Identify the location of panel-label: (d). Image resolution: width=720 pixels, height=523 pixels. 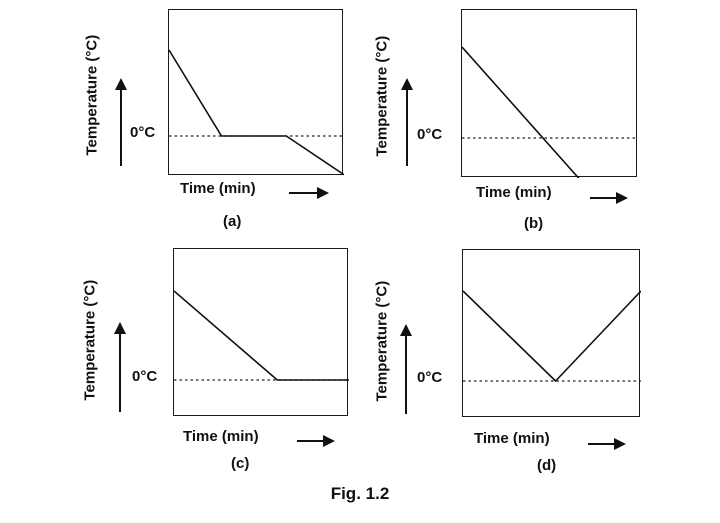
(547, 465).